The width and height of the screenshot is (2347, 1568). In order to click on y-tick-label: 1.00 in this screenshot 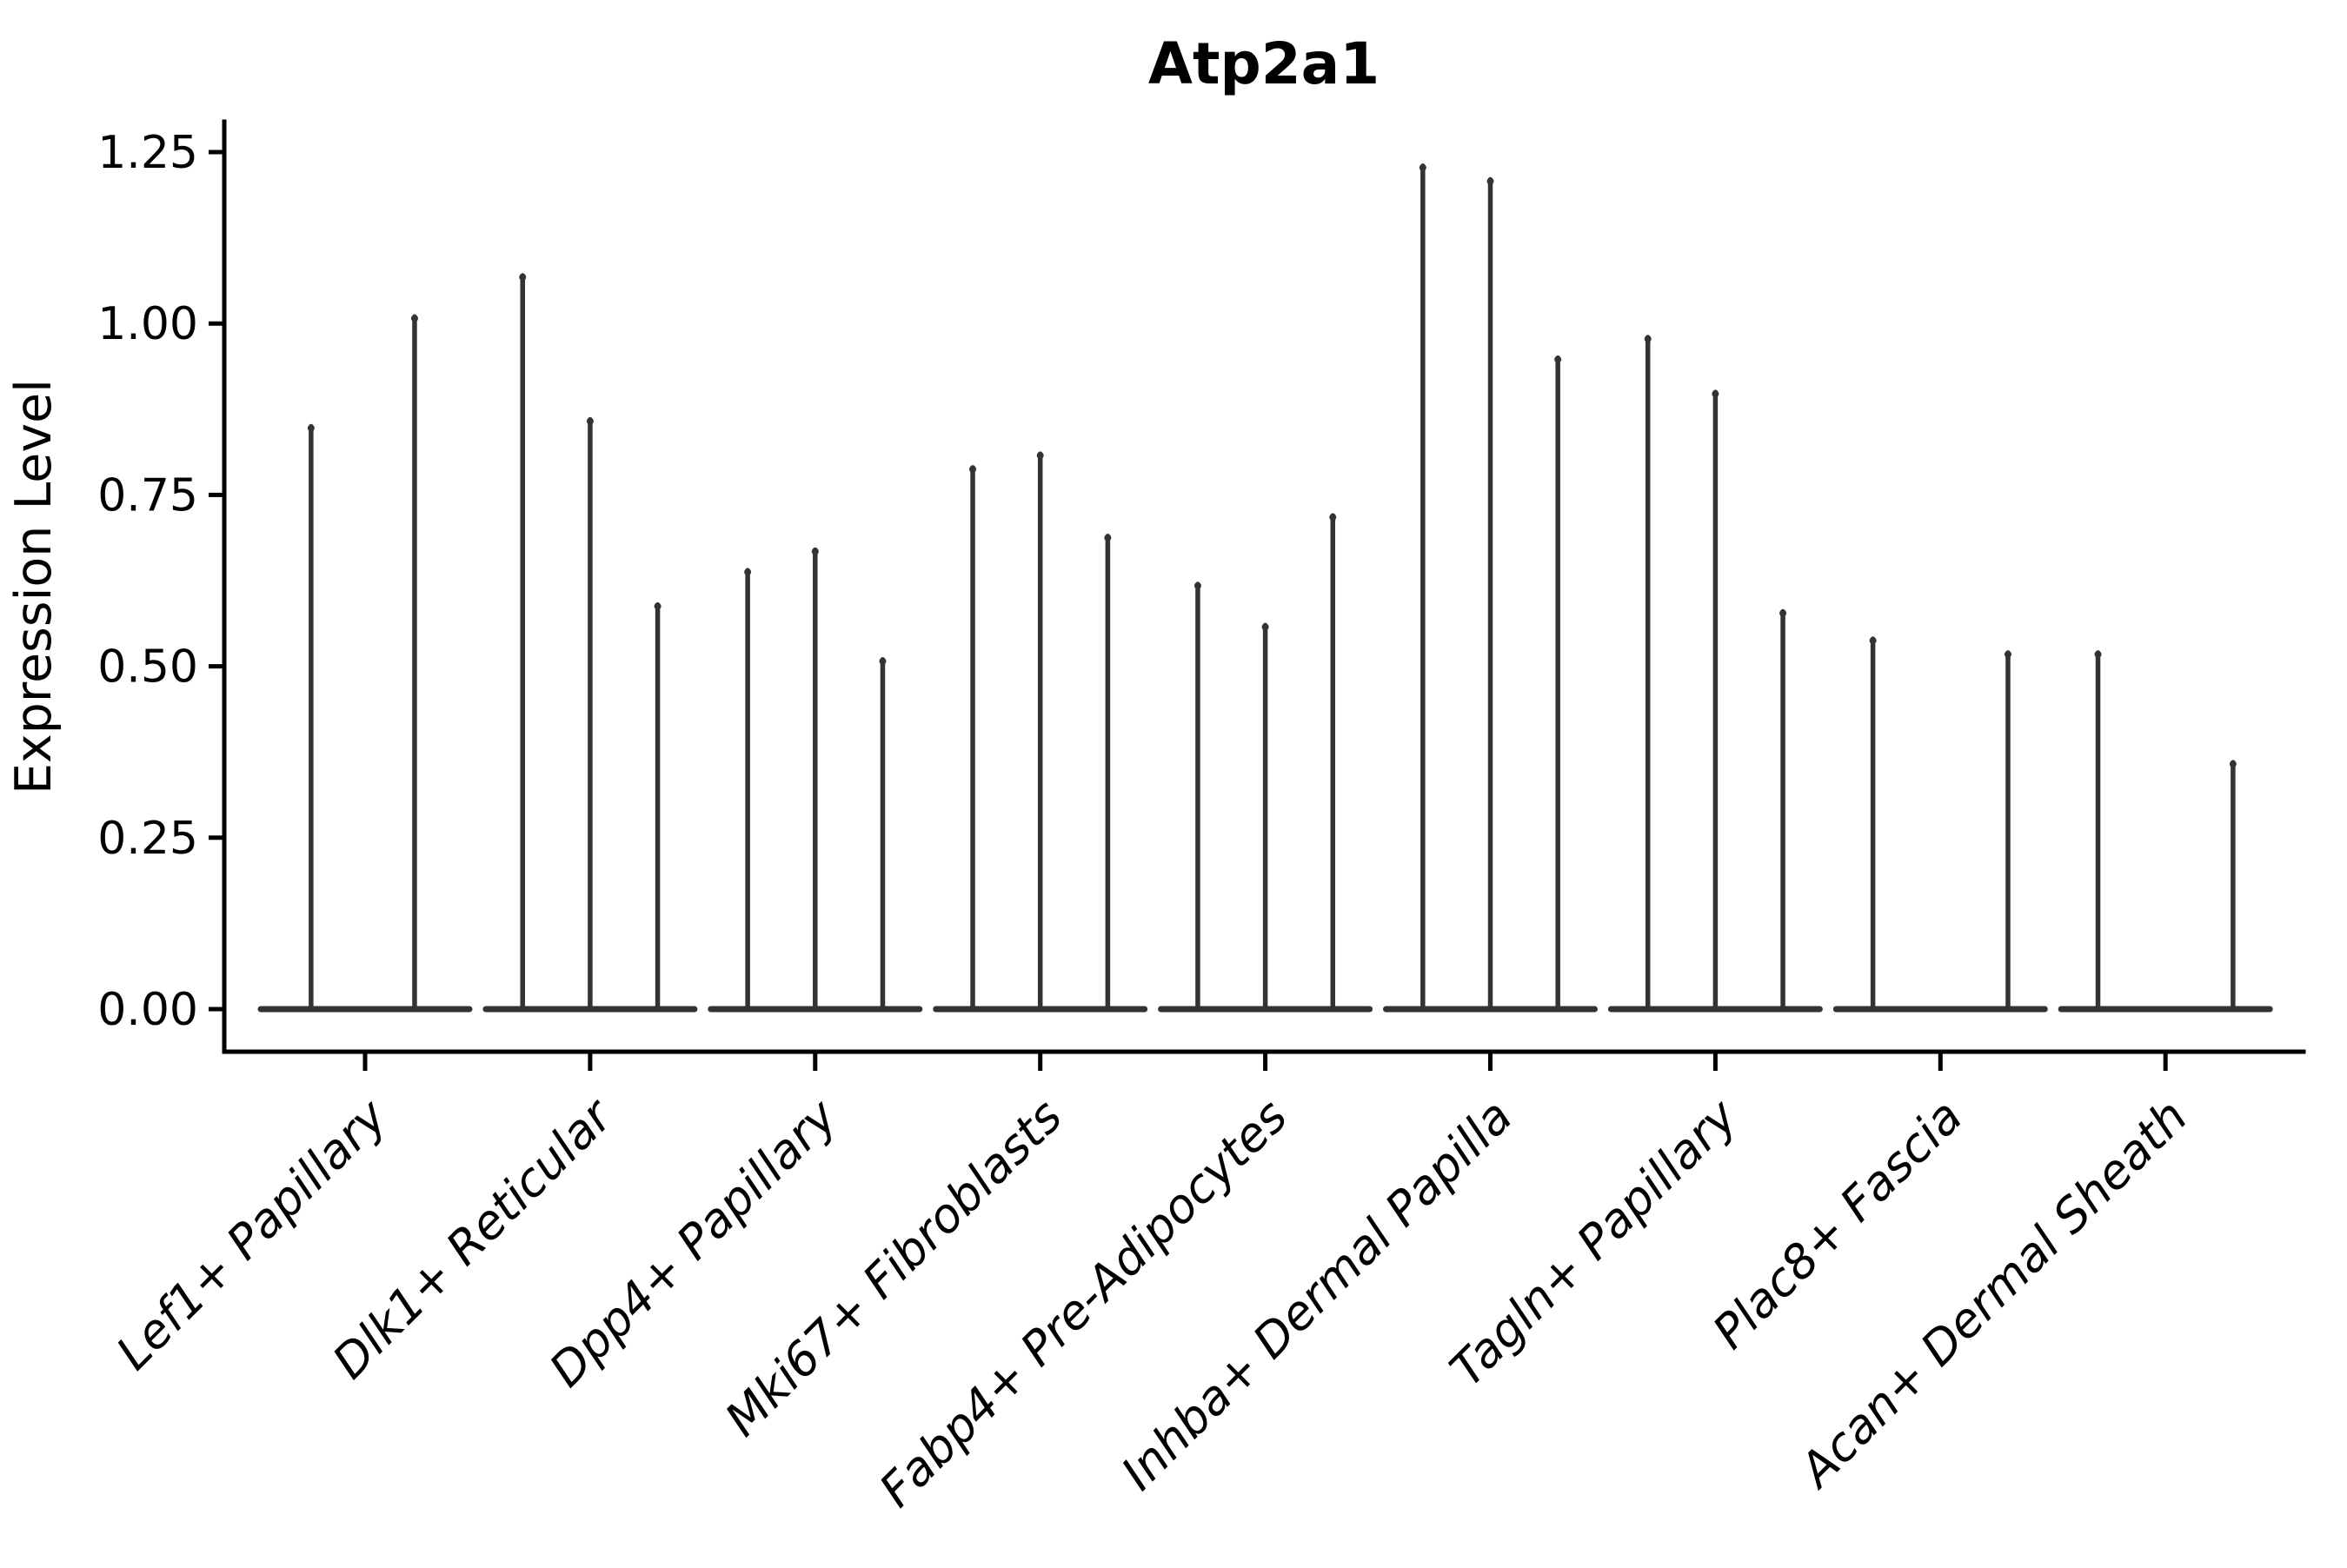, I will do `click(147, 324)`.